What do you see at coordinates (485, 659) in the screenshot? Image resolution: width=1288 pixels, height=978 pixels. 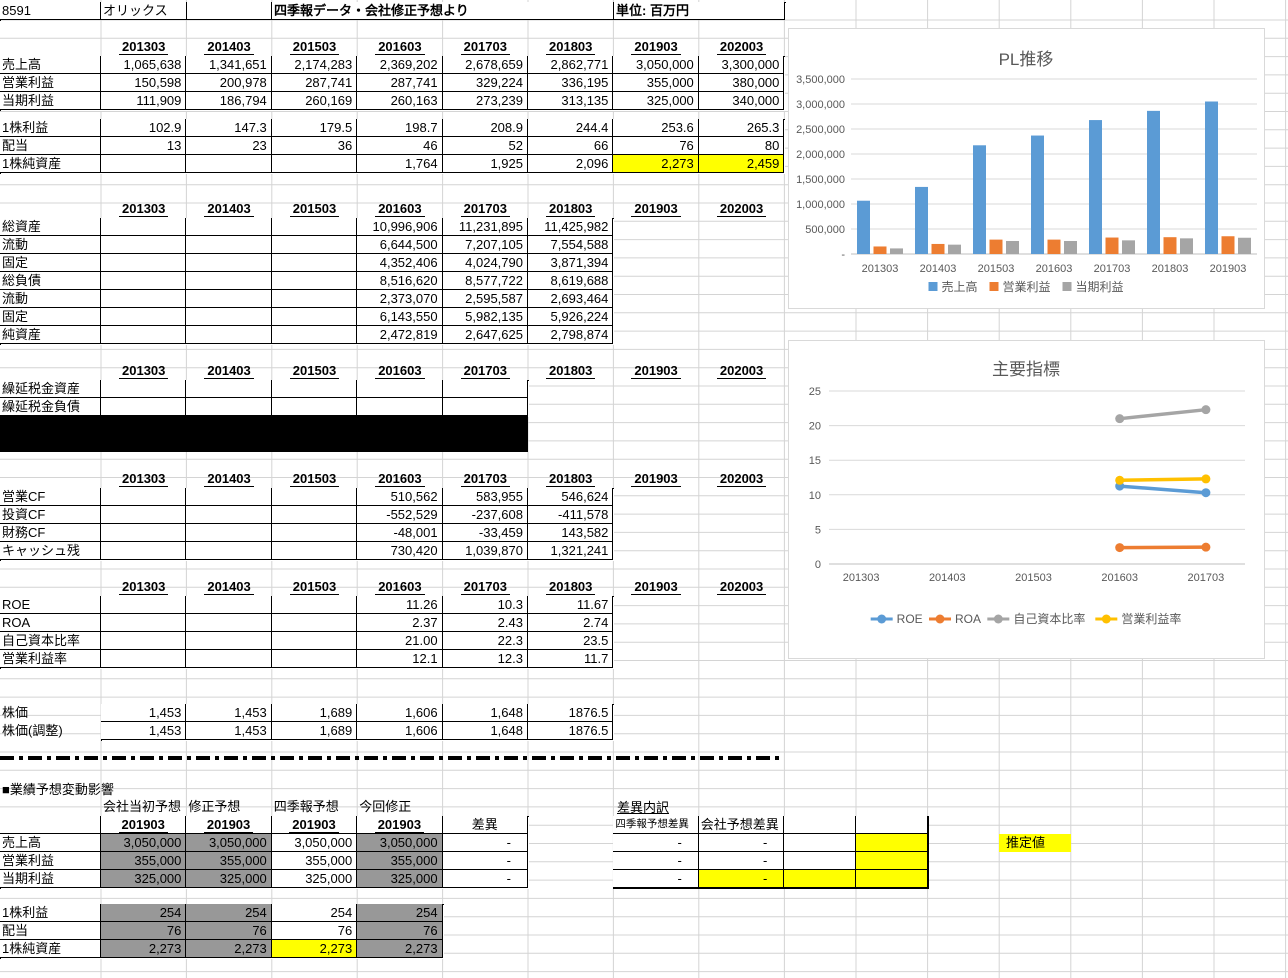 I see `cell: 12.3` at bounding box center [485, 659].